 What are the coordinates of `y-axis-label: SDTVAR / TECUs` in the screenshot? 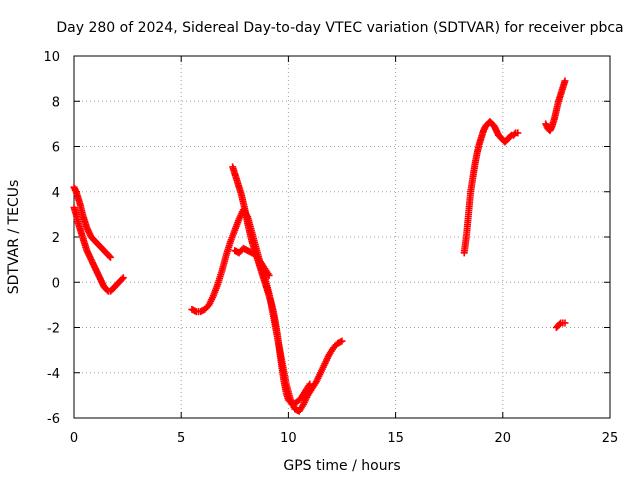 It's located at (14, 237).